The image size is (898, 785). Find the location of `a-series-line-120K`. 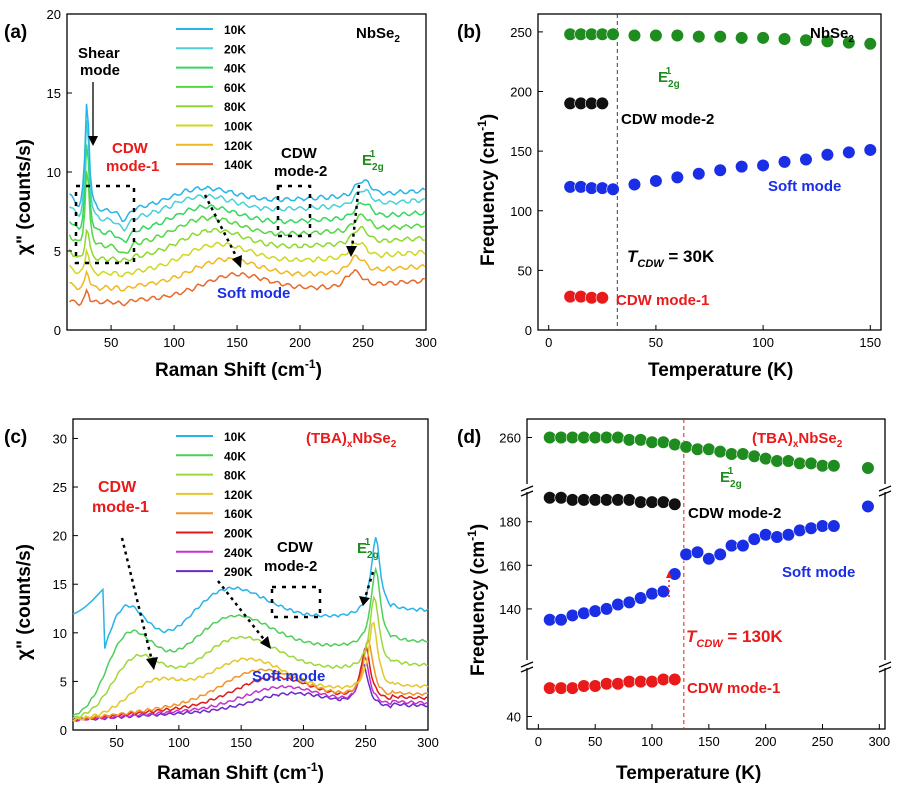

a-series-line-120K is located at coordinates (247, 273).